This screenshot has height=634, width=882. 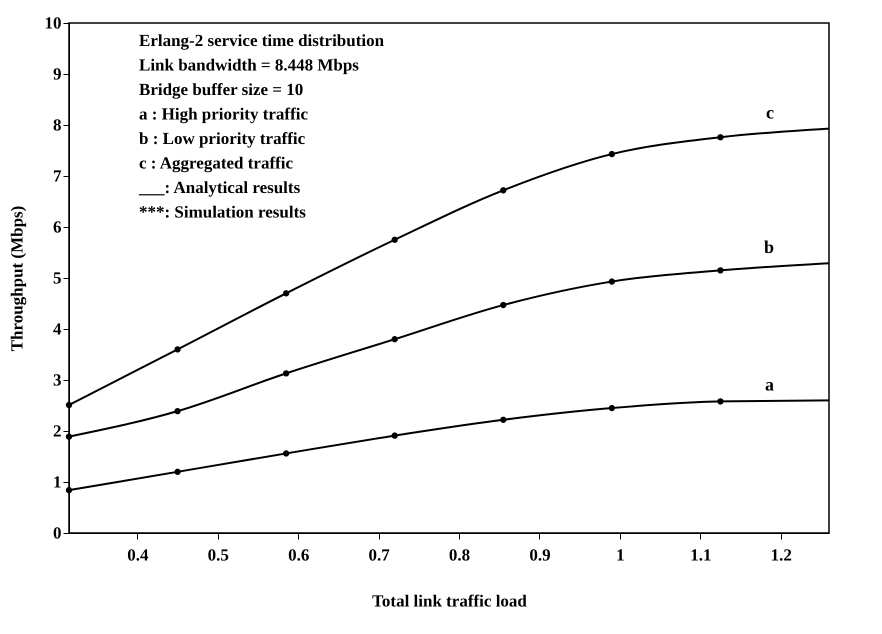 What do you see at coordinates (459, 555) in the screenshot?
I see `x-tick-label: 0.8` at bounding box center [459, 555].